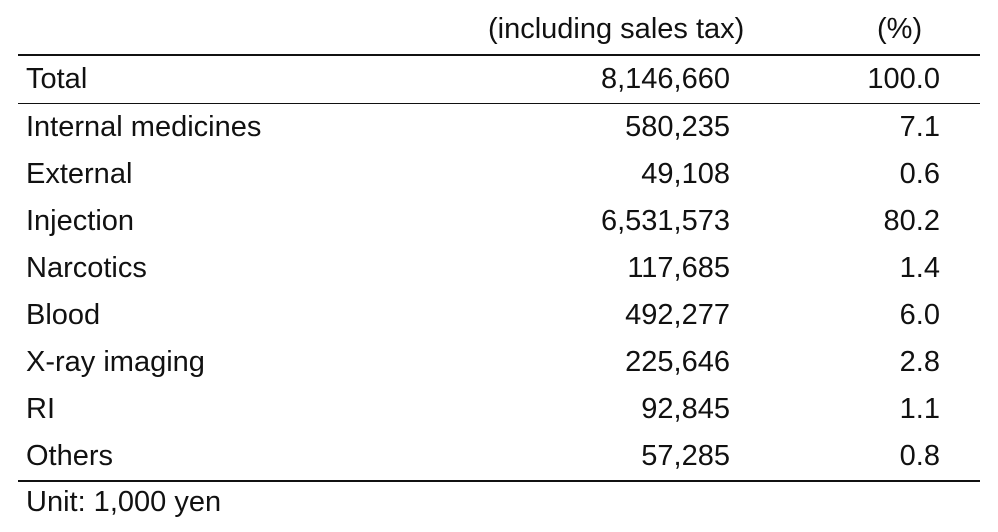 The width and height of the screenshot is (998, 532). I want to click on row-label: RI, so click(40, 409).